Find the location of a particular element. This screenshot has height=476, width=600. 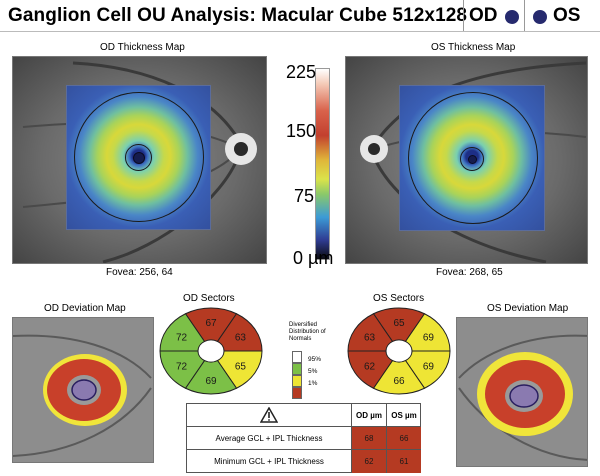

os-ellipse-boundary is located at coordinates (473, 158).